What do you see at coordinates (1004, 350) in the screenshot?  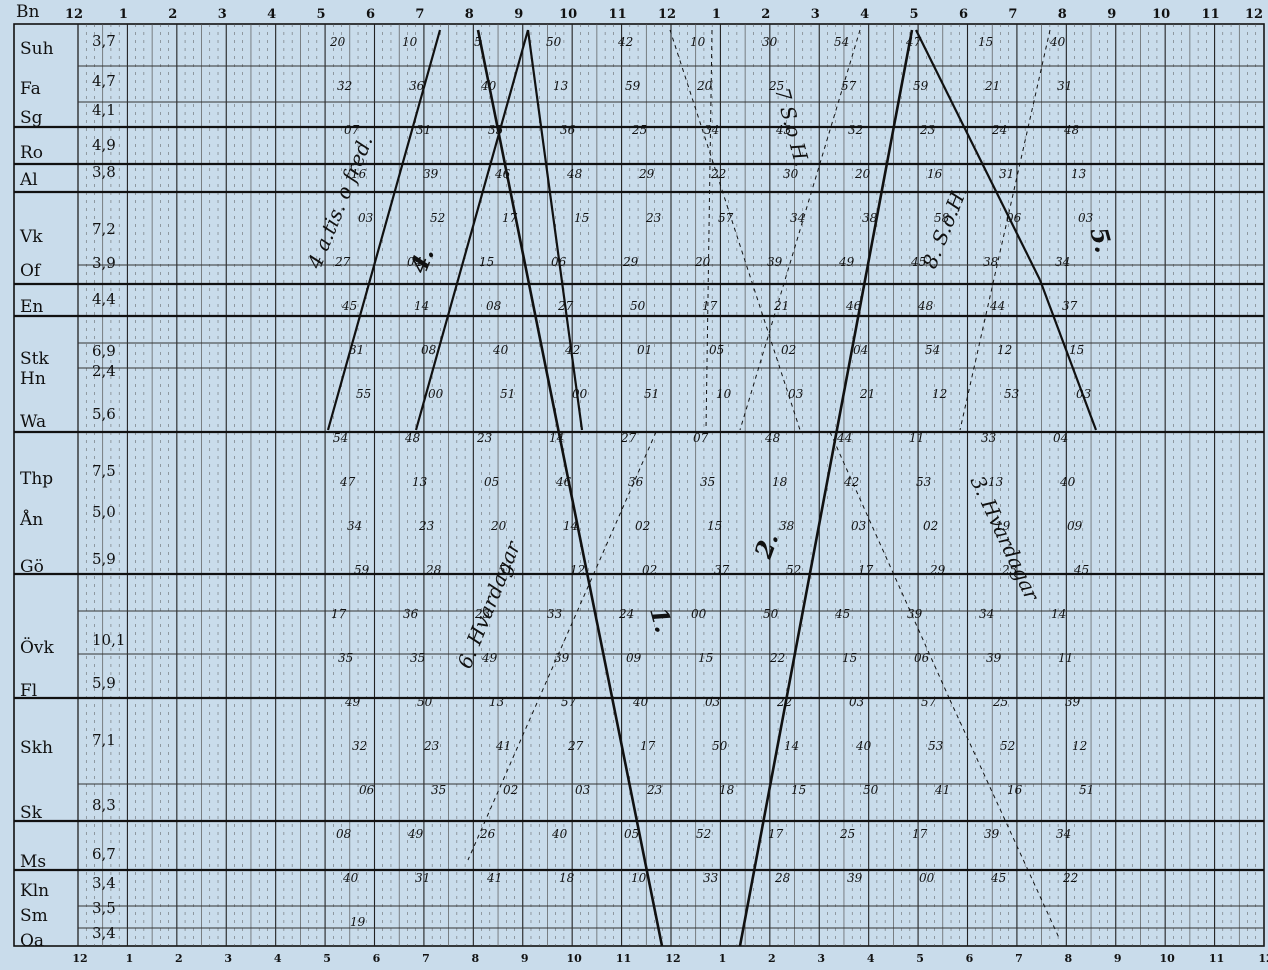 I see `time-label: 12` at bounding box center [1004, 350].